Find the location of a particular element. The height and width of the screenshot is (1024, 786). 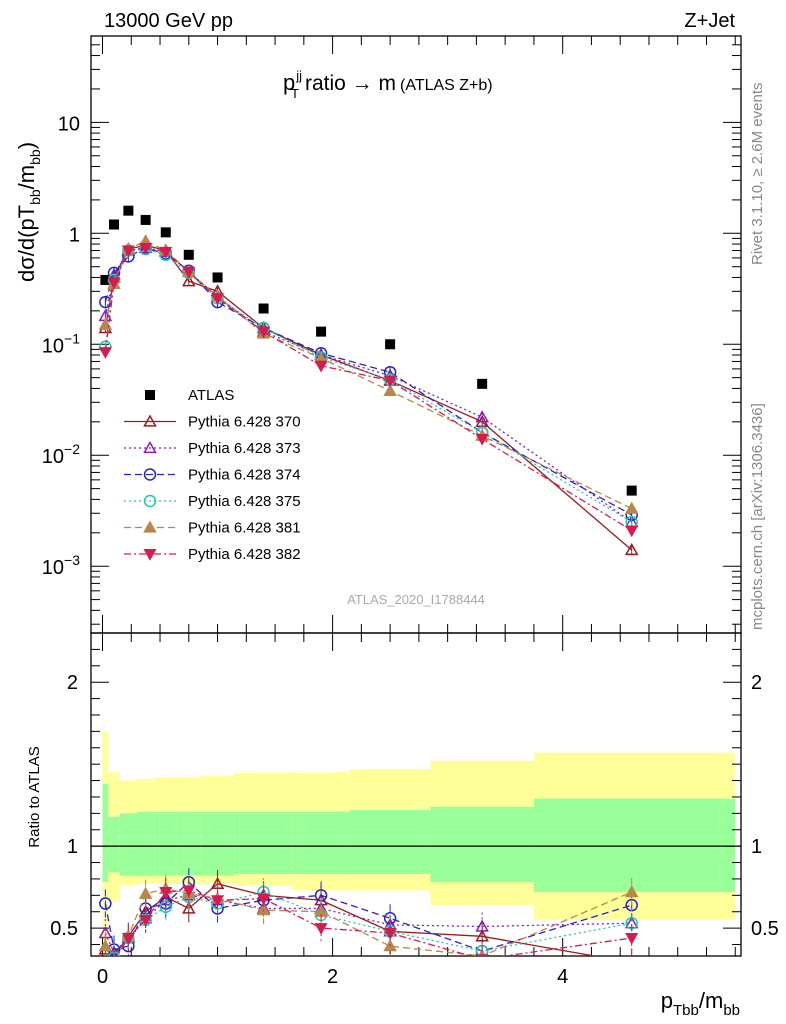

ratio-series-group is located at coordinates (368, 912).